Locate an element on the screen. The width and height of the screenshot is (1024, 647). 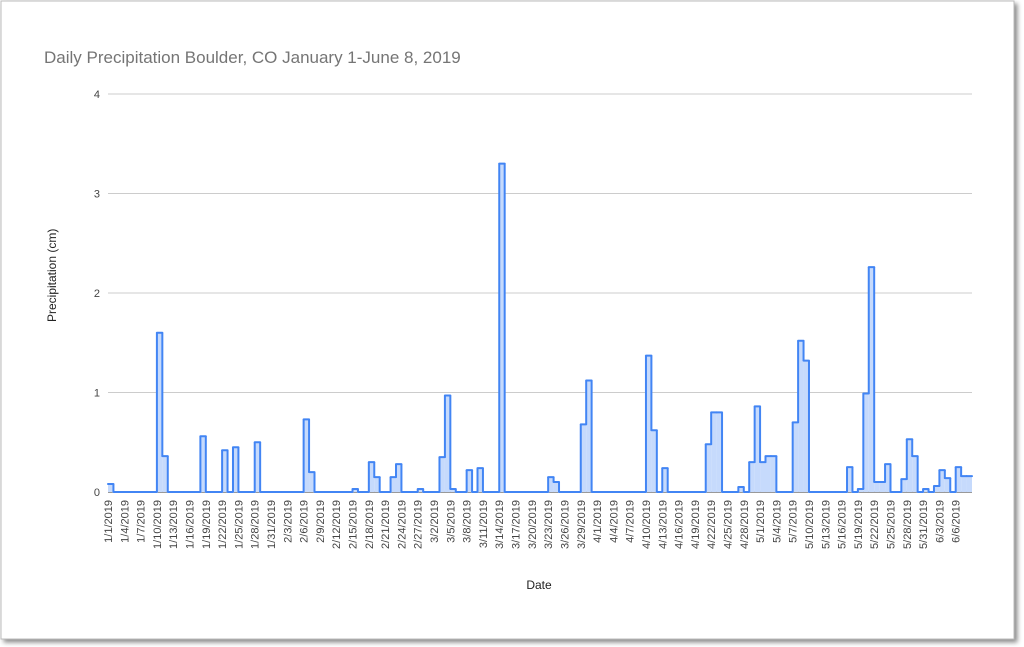
x-tick-label: 2/15/2019 is located at coordinates (354, 524).